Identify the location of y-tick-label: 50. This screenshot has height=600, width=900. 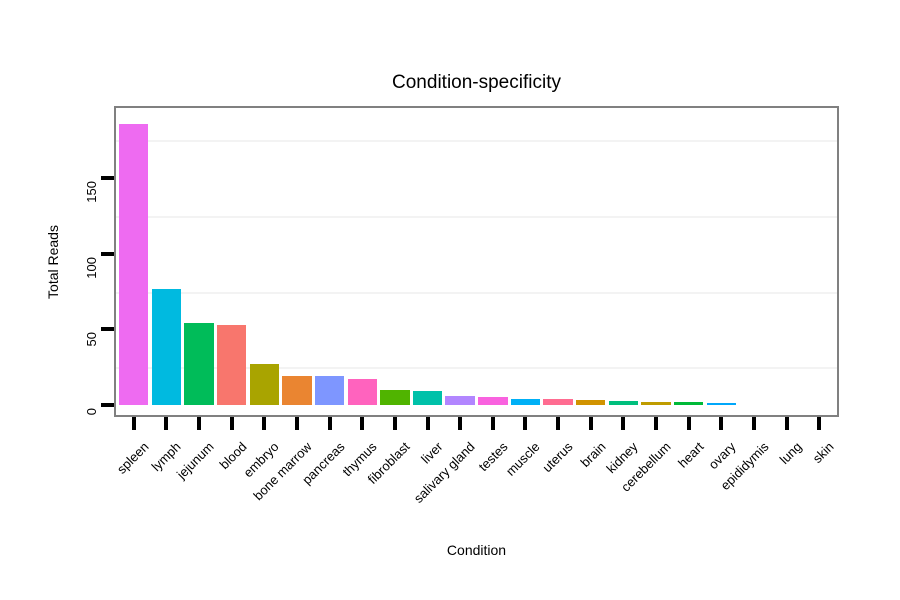
(91, 339).